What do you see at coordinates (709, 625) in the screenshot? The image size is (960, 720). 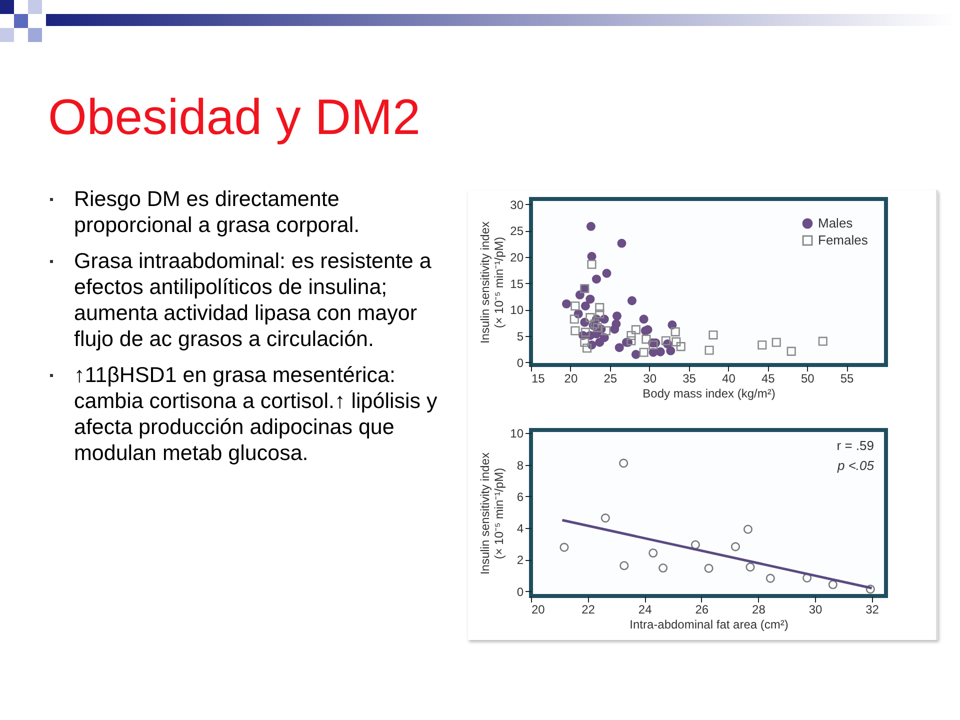 I see `x-axis-title: Intra-abdominal fat area (cm²)` at bounding box center [709, 625].